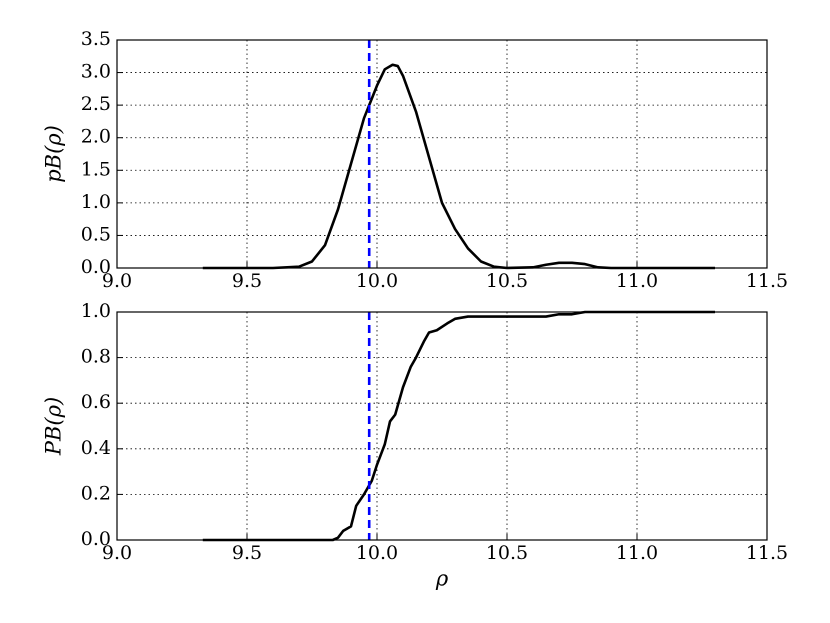 The image size is (830, 623). I want to click on y-tick-label: 0.8, so click(96, 357).